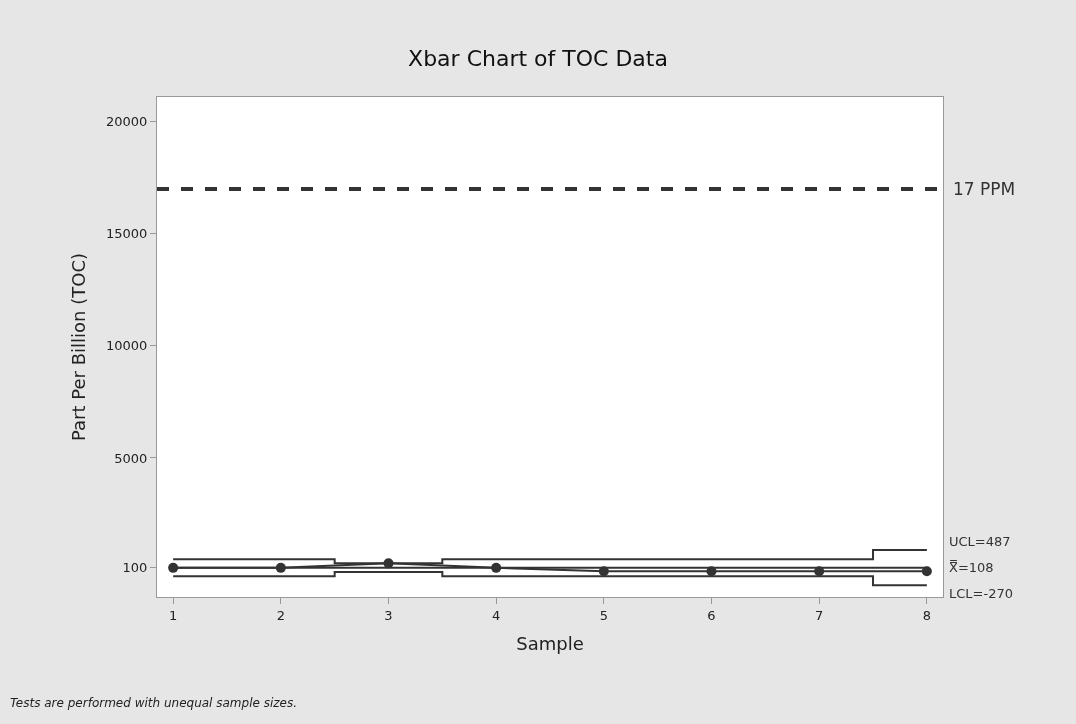 The image size is (1076, 724). Describe the element at coordinates (981, 593) in the screenshot. I see `series-label: LCL=-270` at that location.